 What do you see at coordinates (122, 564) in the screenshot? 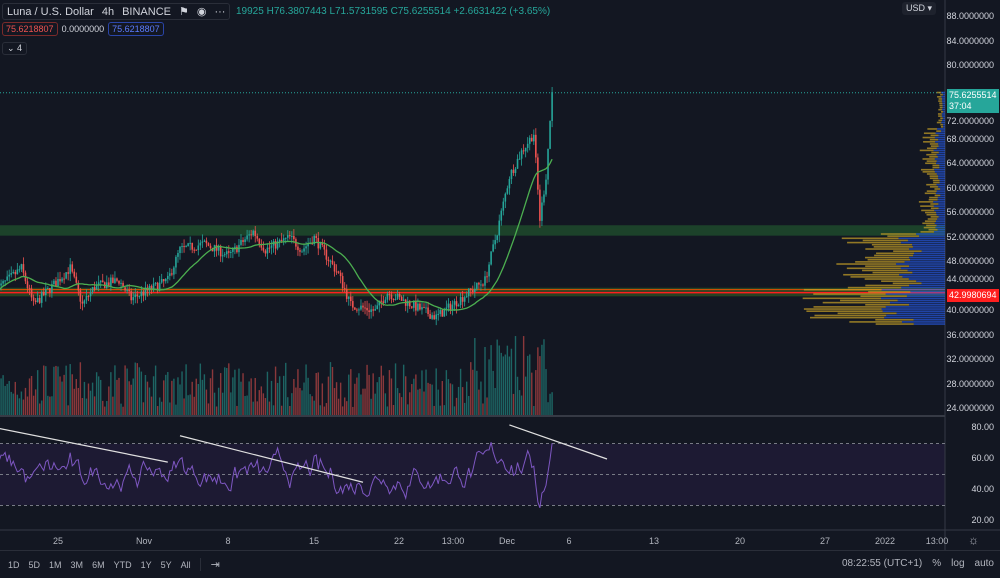
I see `range-ytd: YTD` at bounding box center [122, 564].